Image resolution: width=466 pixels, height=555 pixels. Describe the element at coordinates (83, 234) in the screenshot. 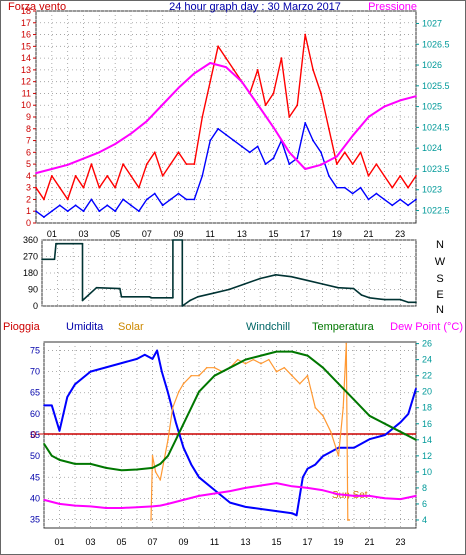

I see `p1-xtick-03: 03` at that location.